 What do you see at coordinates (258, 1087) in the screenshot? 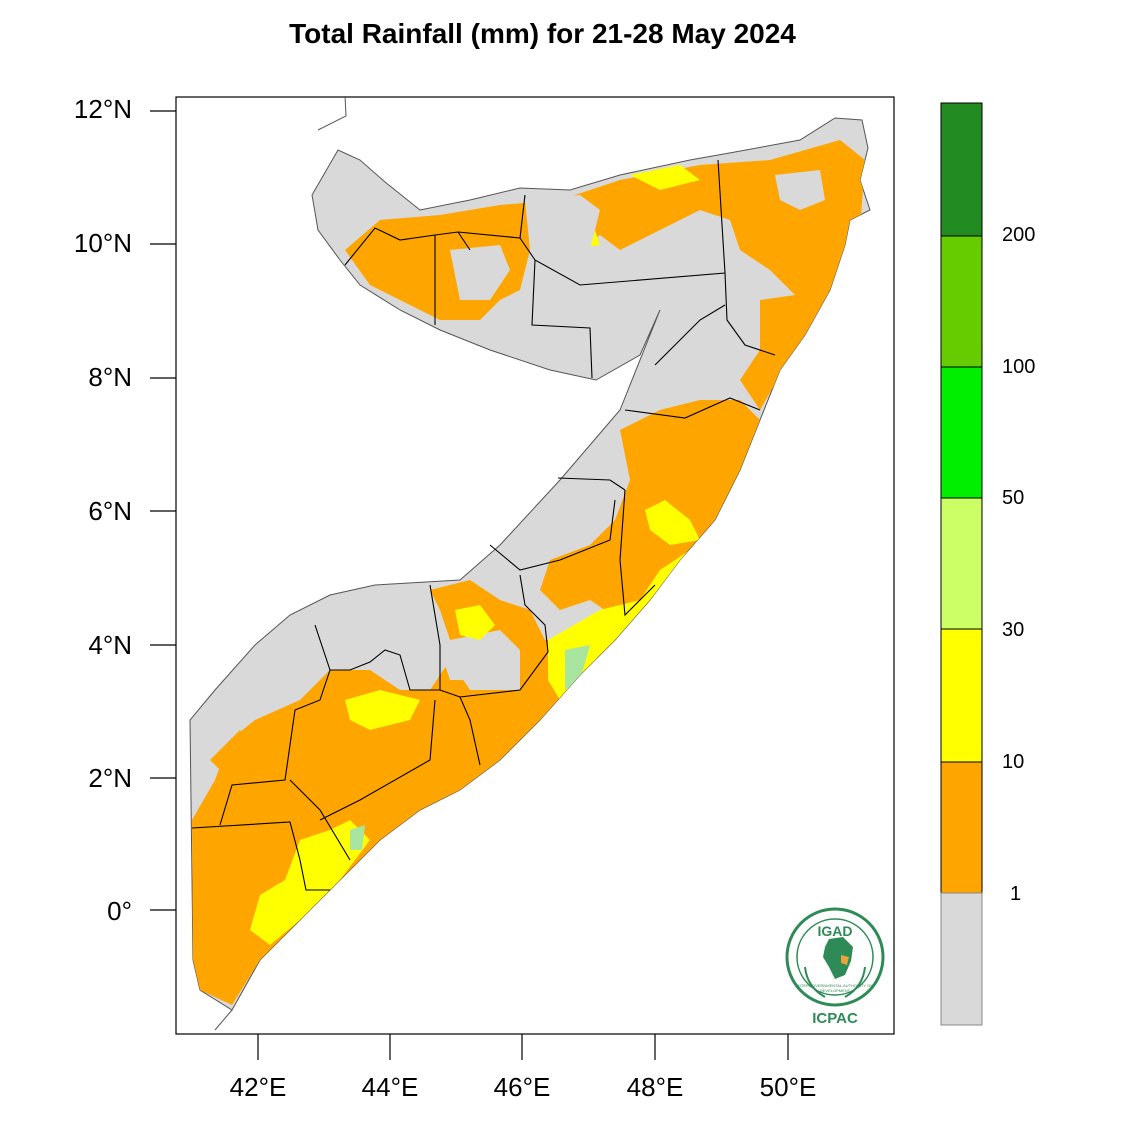
I see `x-tick-label: 42°E` at bounding box center [258, 1087].